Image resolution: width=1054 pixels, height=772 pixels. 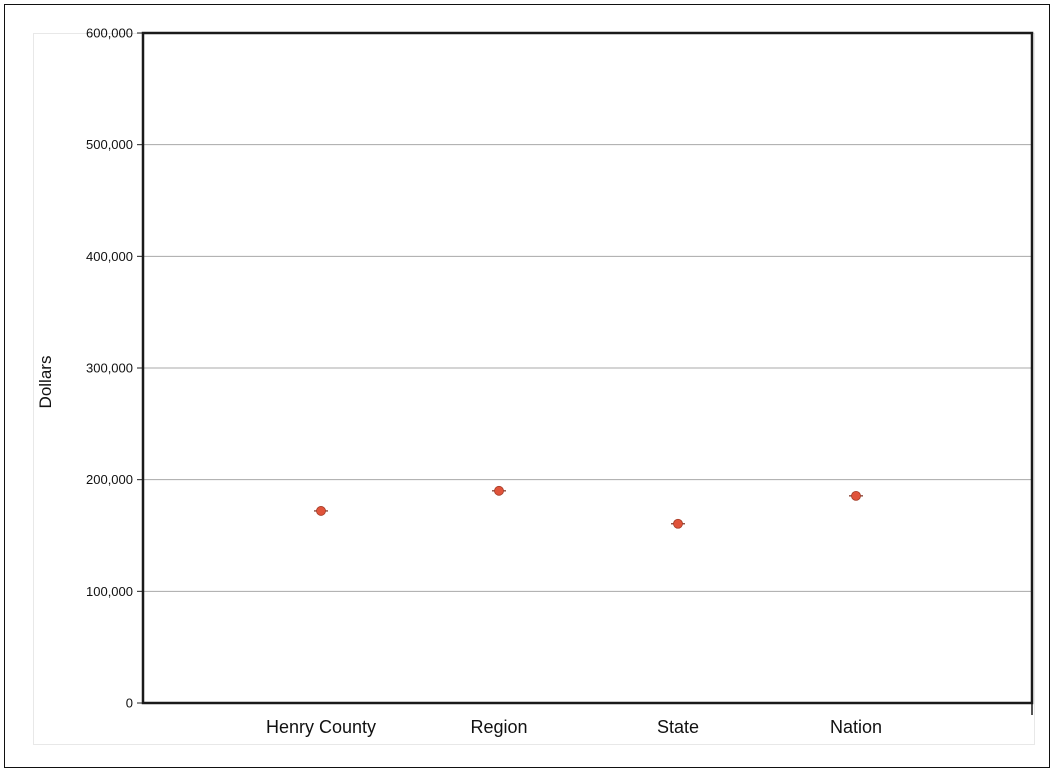 I want to click on x-axis-ticks: Henry County Region State Nation, so click(x=574, y=727).